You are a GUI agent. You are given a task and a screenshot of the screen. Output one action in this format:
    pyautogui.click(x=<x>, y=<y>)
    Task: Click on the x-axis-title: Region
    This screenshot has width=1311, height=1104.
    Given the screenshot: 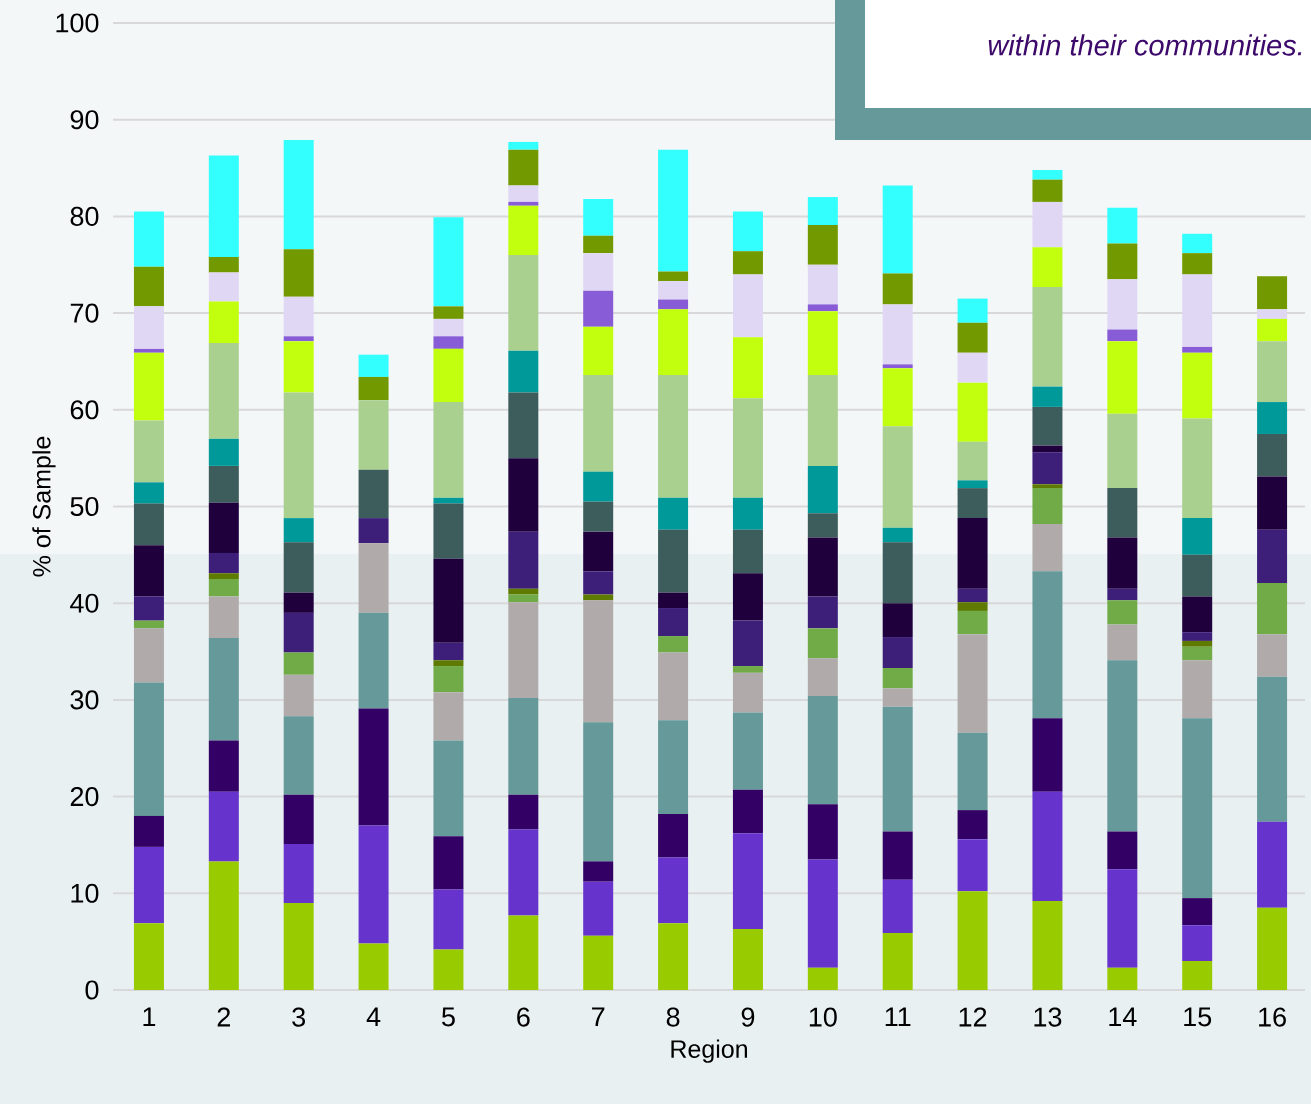 What is the action you would take?
    pyautogui.click(x=709, y=1051)
    